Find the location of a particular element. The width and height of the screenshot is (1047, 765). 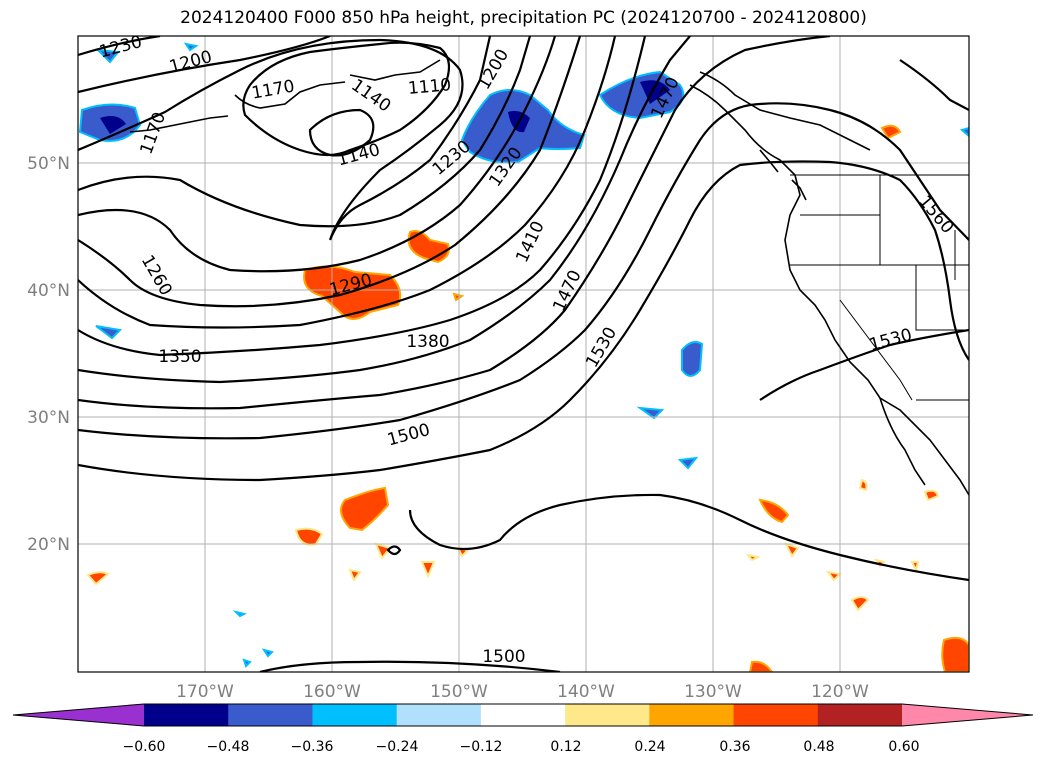

contour-label: 1350 is located at coordinates (179, 357).